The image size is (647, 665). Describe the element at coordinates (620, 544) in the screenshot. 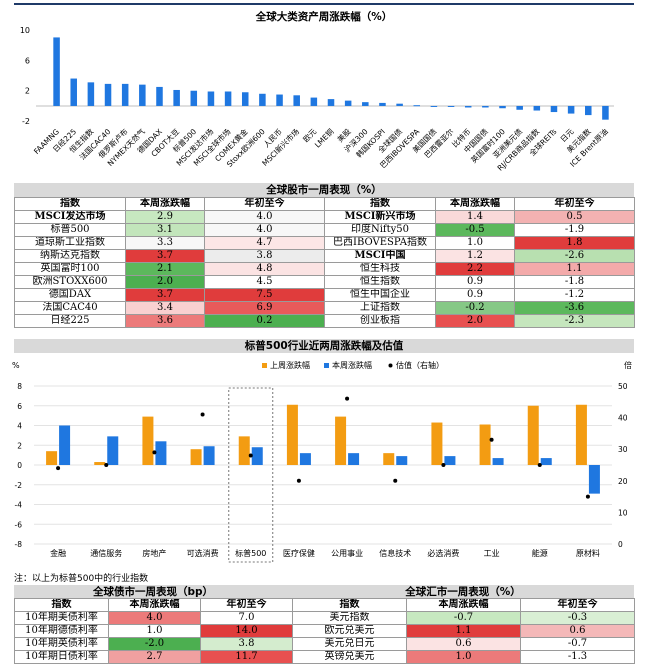

I see `chart2-yright-tick: 0` at that location.